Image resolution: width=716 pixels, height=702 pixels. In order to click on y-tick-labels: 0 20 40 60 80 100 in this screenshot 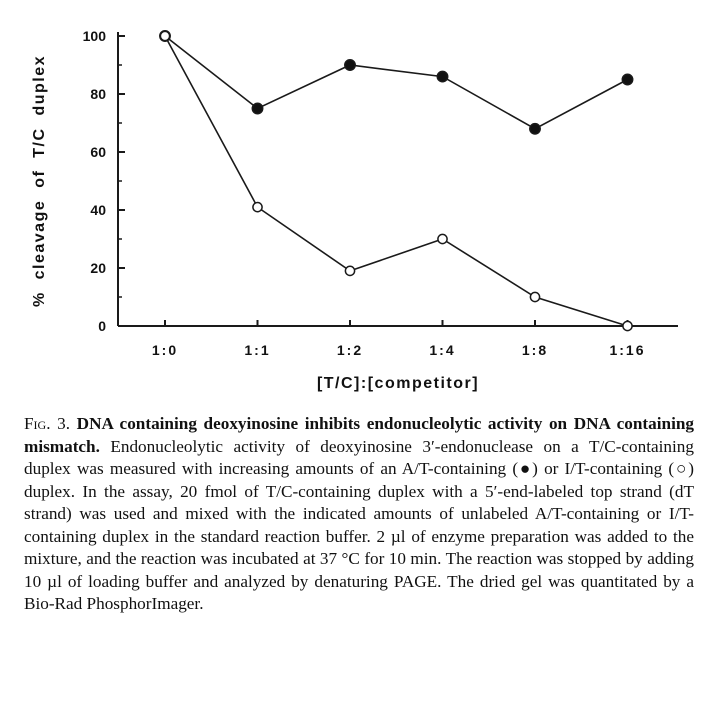, I will do `click(95, 181)`.